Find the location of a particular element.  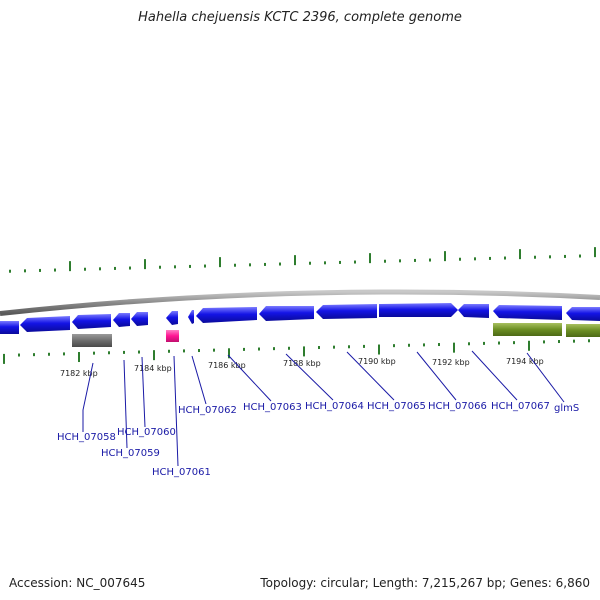

scale-label: 7190 kbp is located at coordinates (377, 361).